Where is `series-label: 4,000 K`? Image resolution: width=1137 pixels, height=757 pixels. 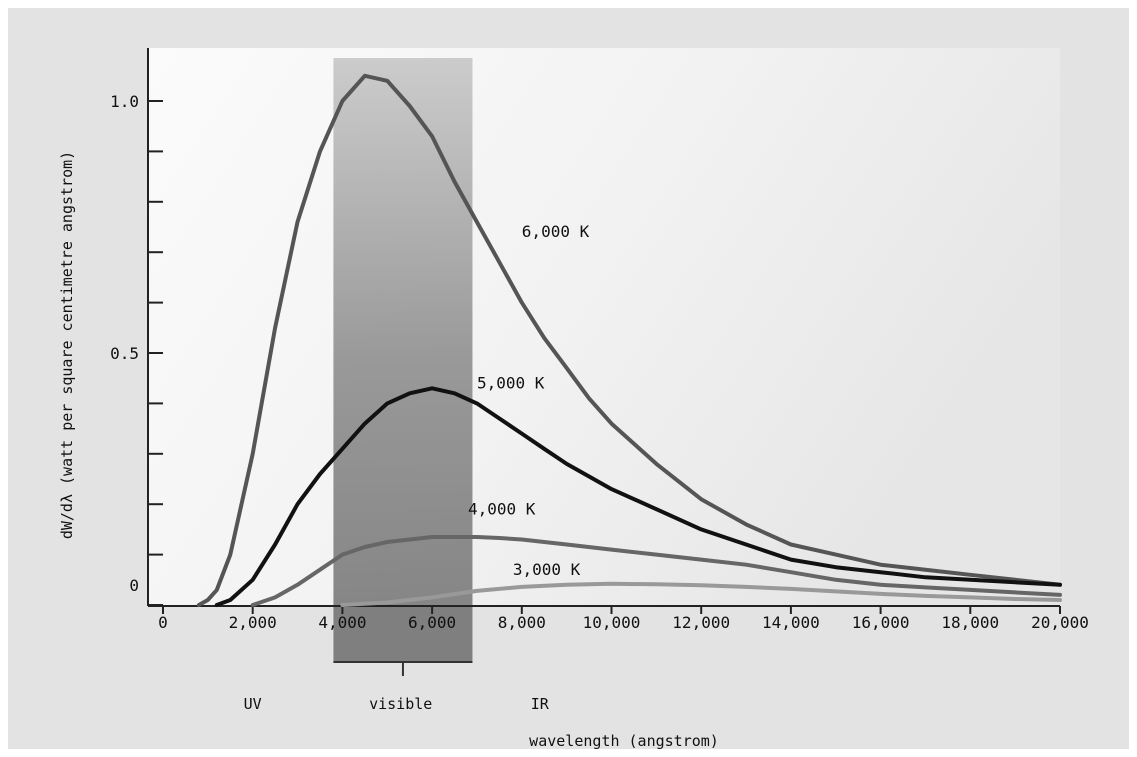
series-label: 4,000 K is located at coordinates (502, 508).